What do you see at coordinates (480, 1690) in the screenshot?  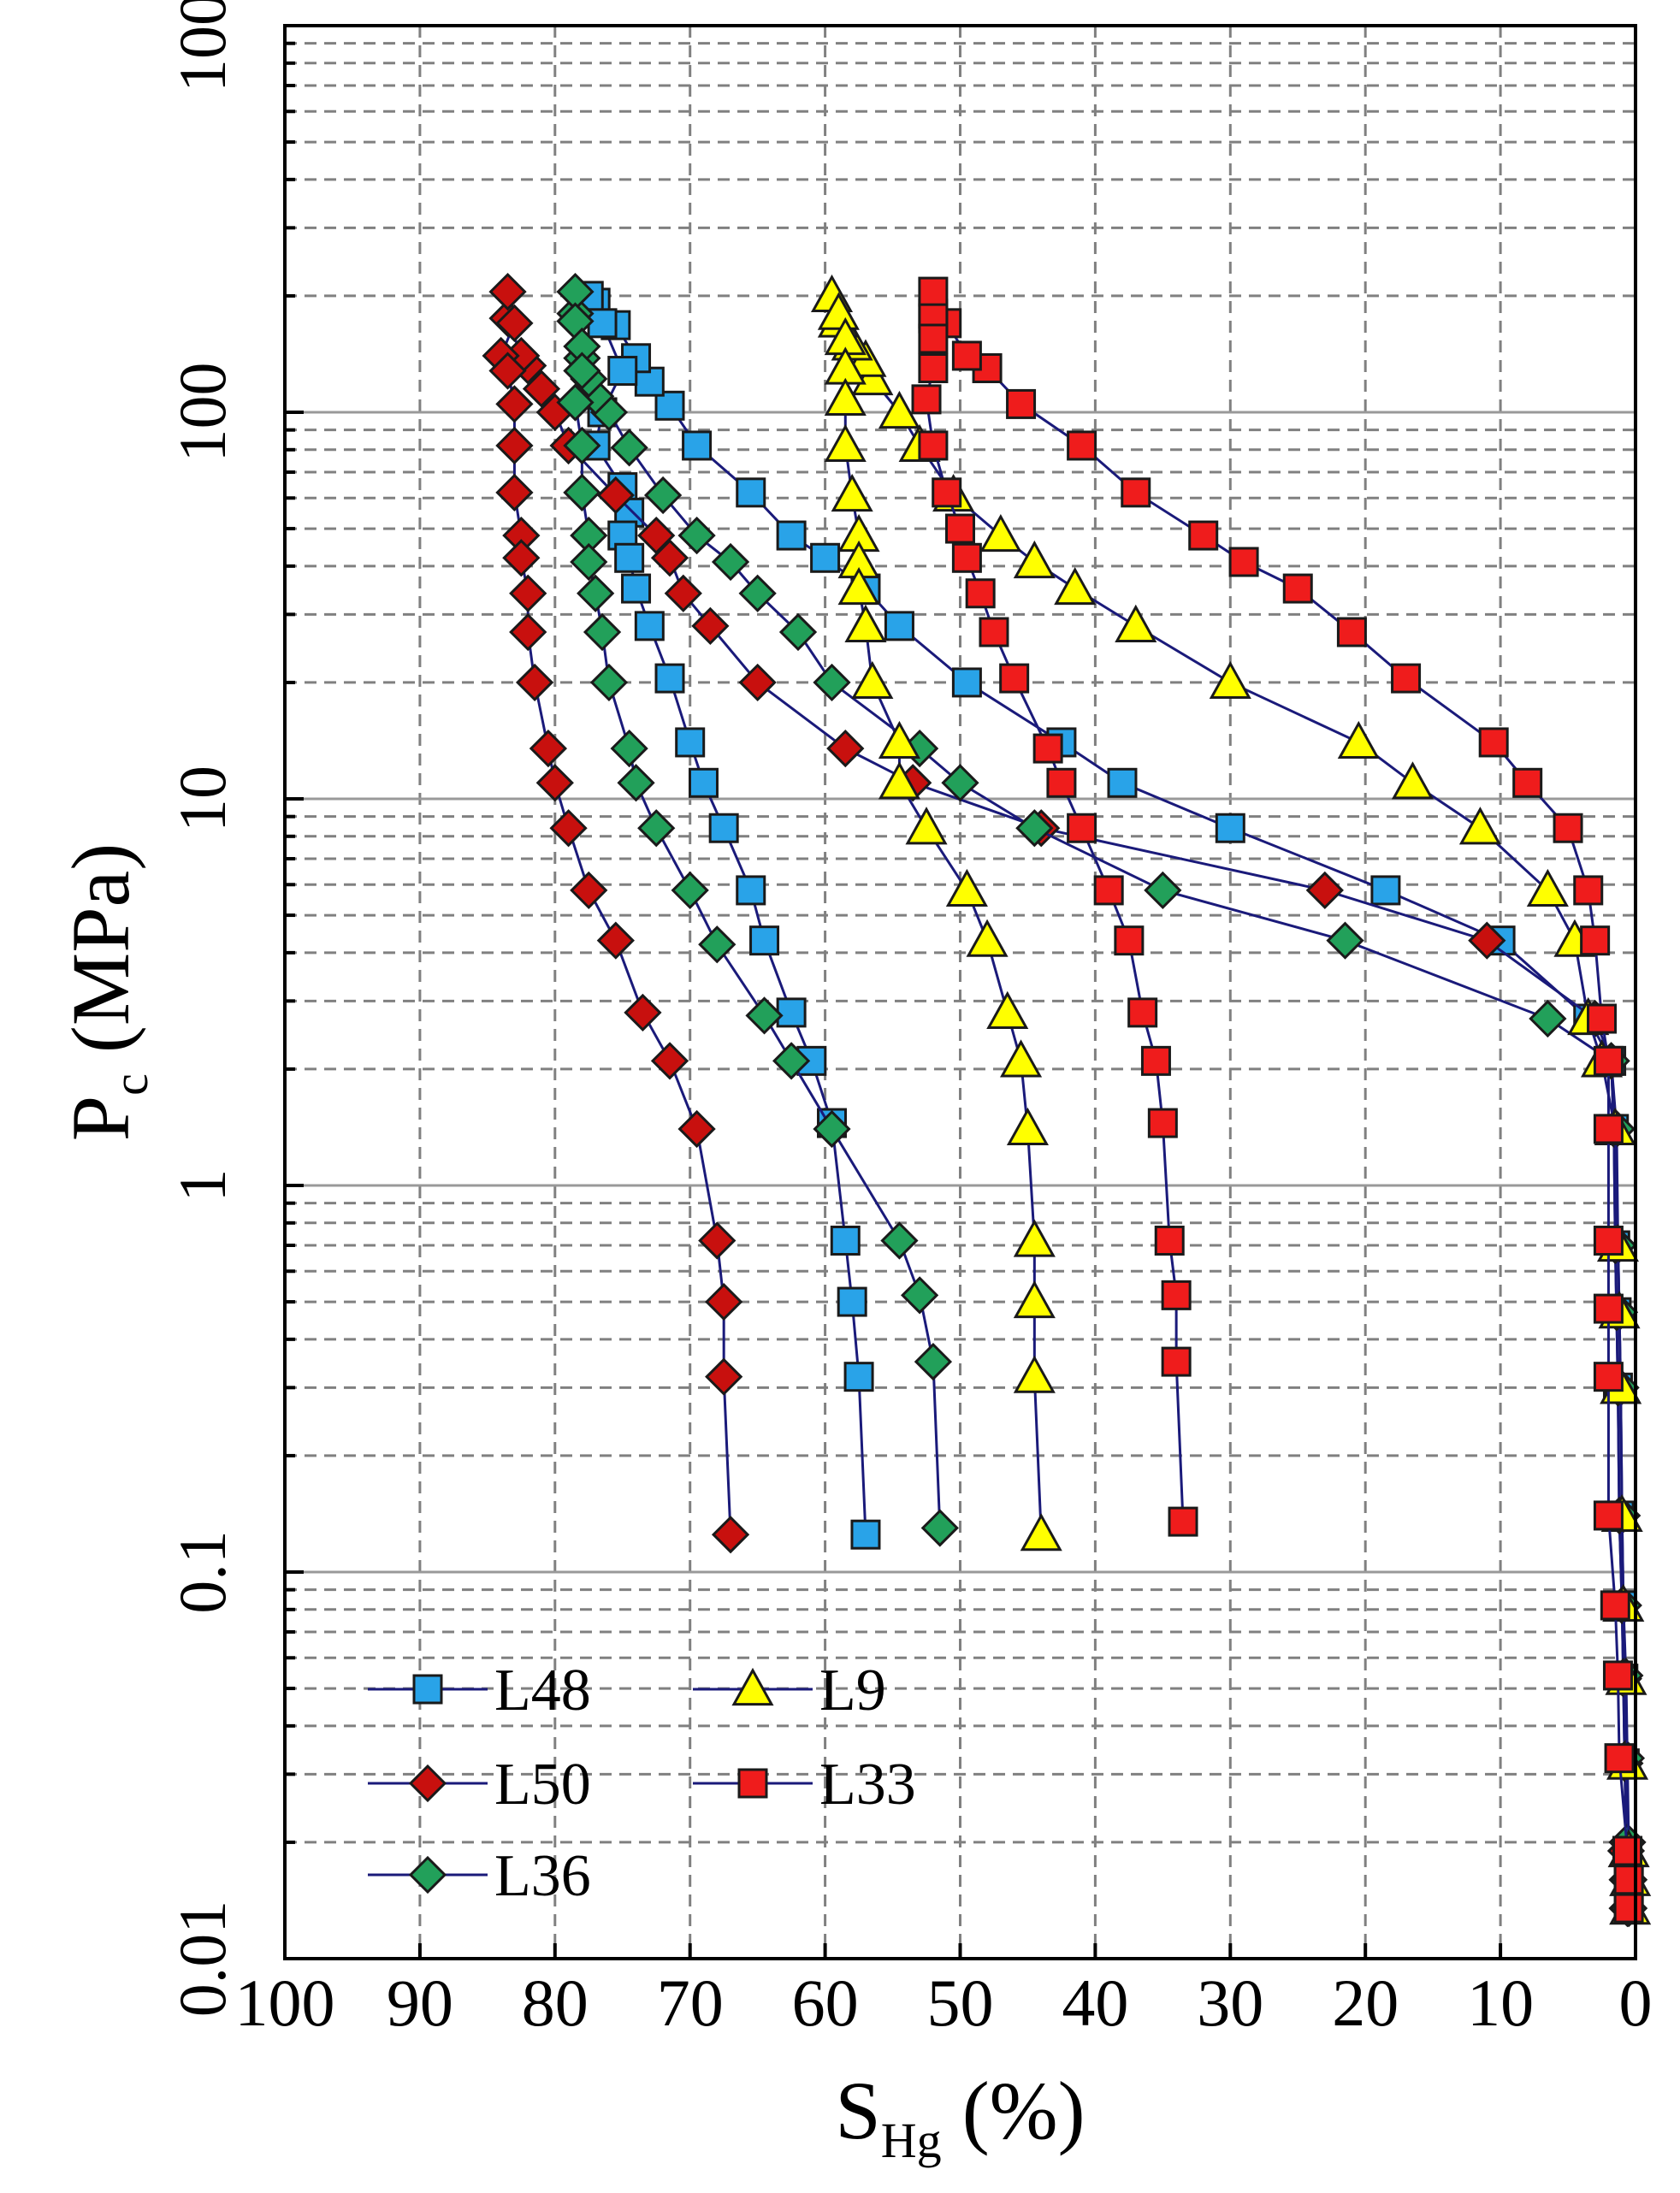 I see `legend-item-l48: L48` at bounding box center [480, 1690].